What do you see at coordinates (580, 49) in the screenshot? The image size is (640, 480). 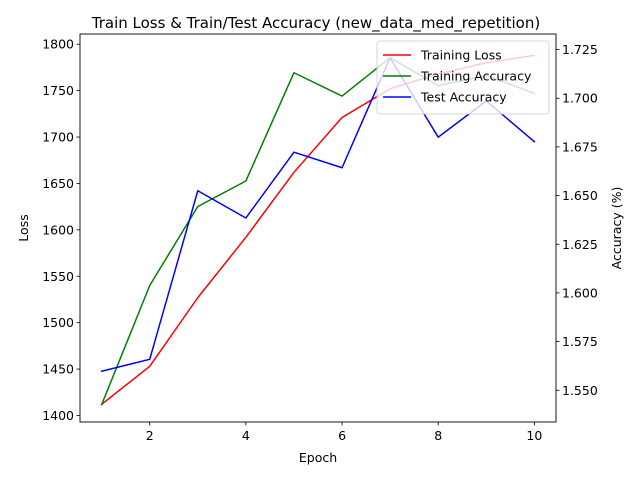 I see `y-right-tick-label: 1.725` at bounding box center [580, 49].